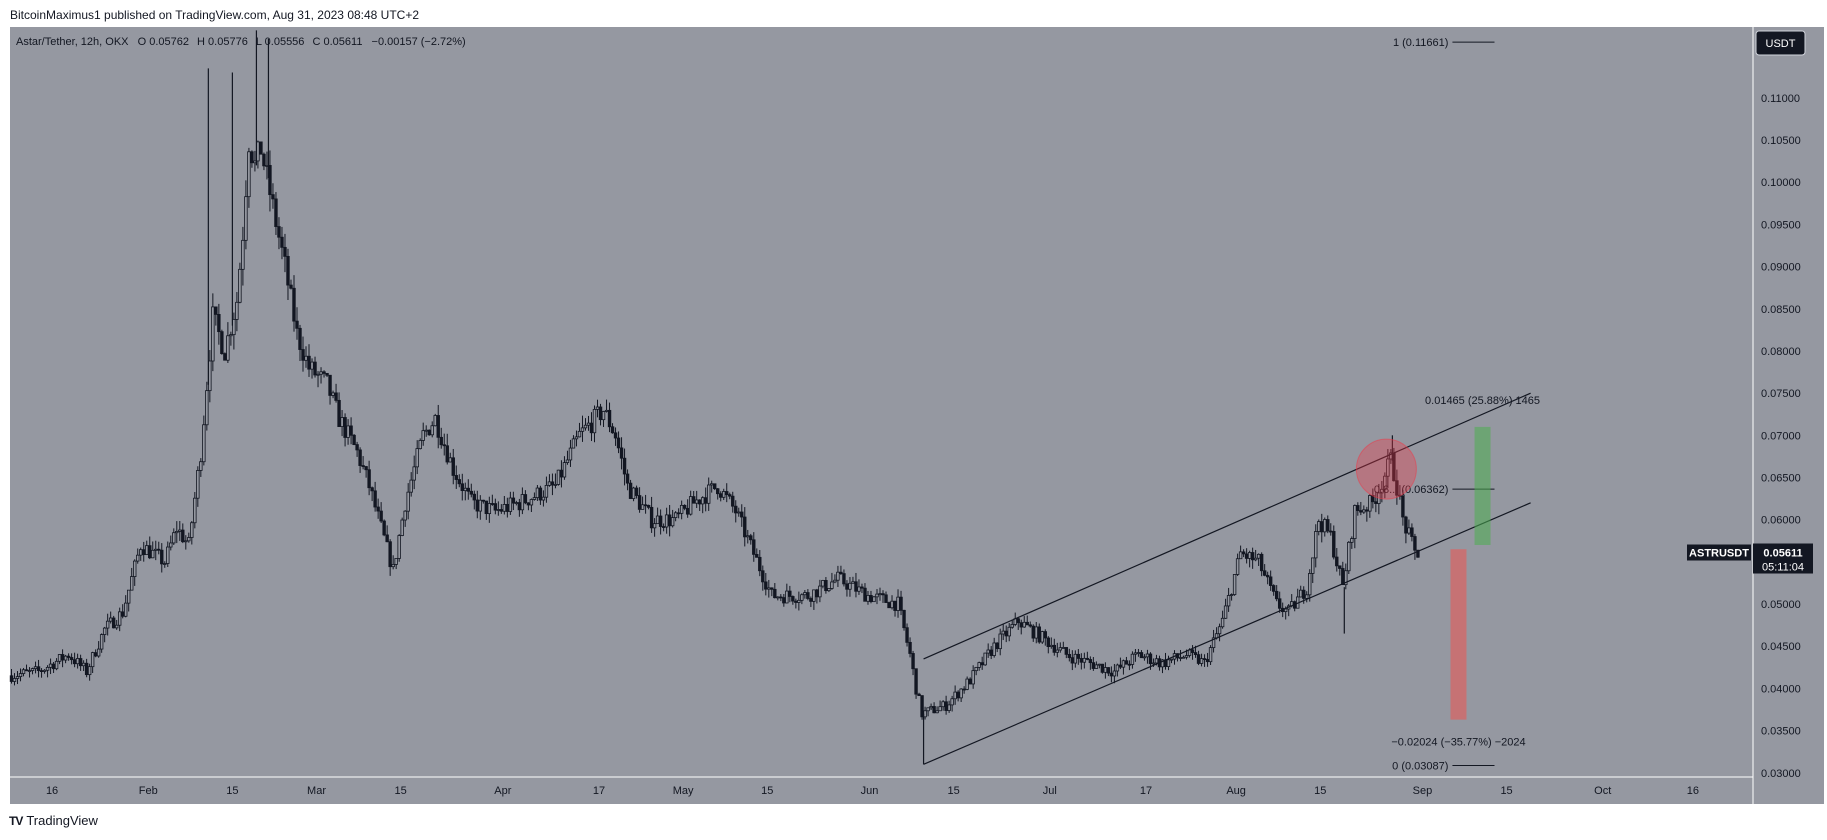 This screenshot has height=840, width=1827. I want to click on x-tick-label: Apr, so click(502, 791).